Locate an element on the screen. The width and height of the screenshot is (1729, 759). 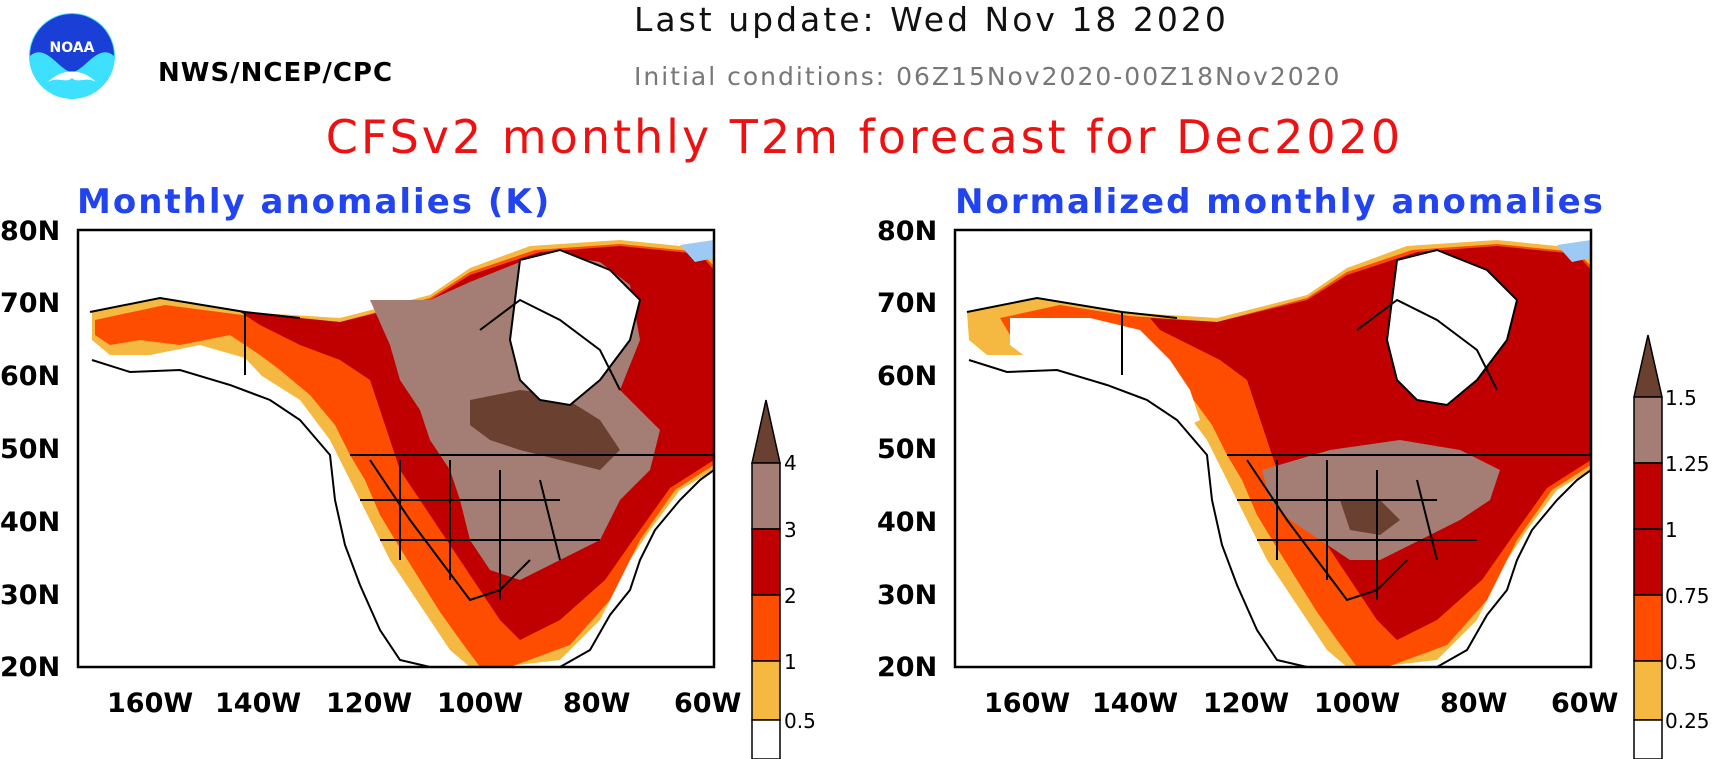
lat-labels-left: 80N 70N 60N 50N 40N 30N 20N is located at coordinates (30, 449).